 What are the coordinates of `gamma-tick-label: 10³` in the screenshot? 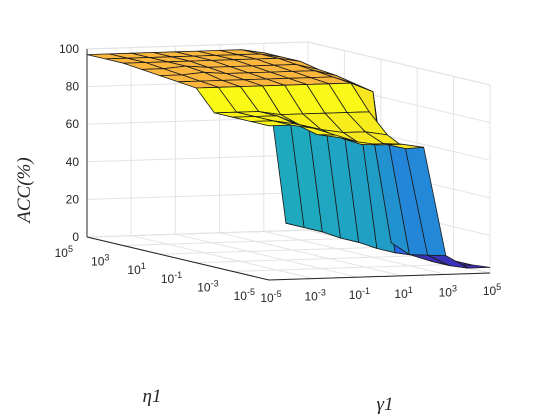 It's located at (448, 291).